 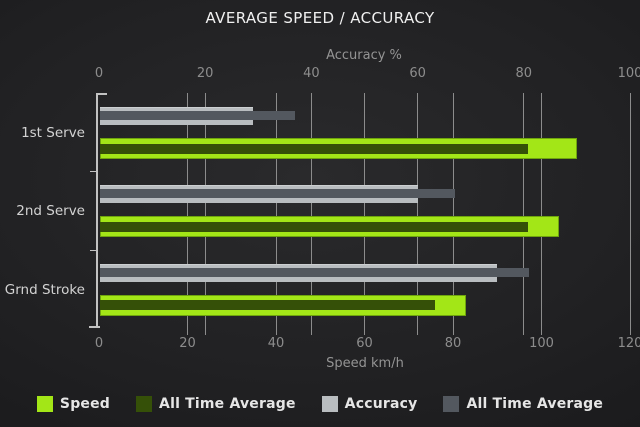 What do you see at coordinates (381, 404) in the screenshot?
I see `legend-label: Accuracy` at bounding box center [381, 404].